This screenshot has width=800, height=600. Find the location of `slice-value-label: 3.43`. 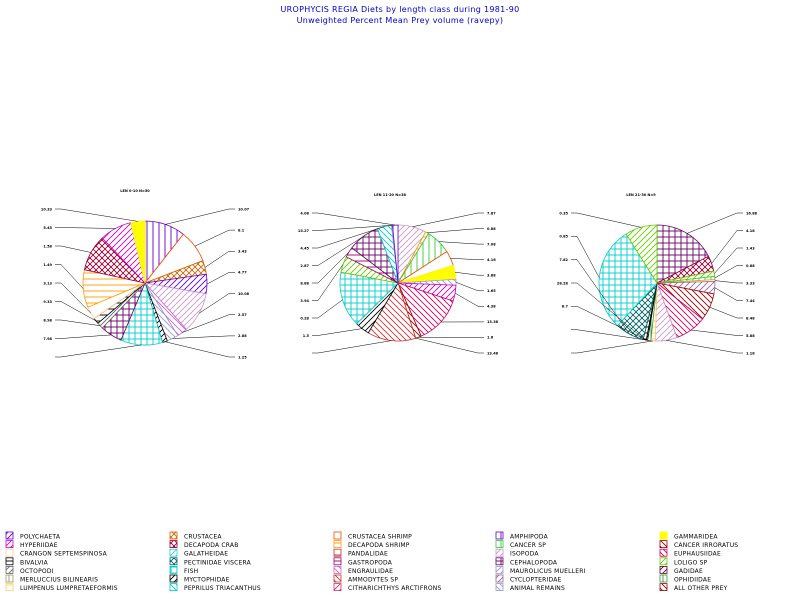

slice-value-label: 3.43 is located at coordinates (242, 252).